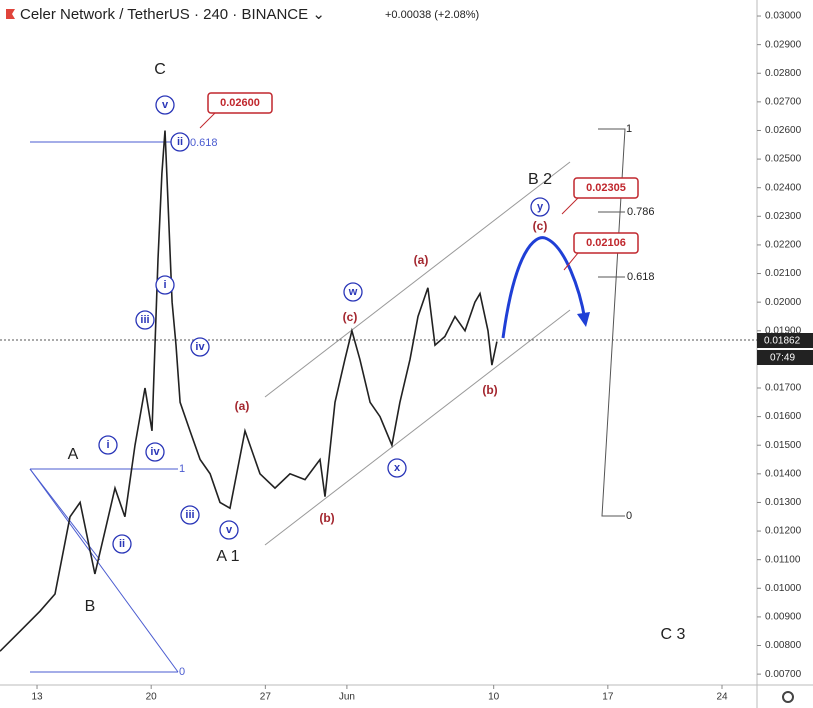 The height and width of the screenshot is (708, 813). What do you see at coordinates (783, 16) in the screenshot?
I see `y-tick-label: 0.03000` at bounding box center [783, 16].